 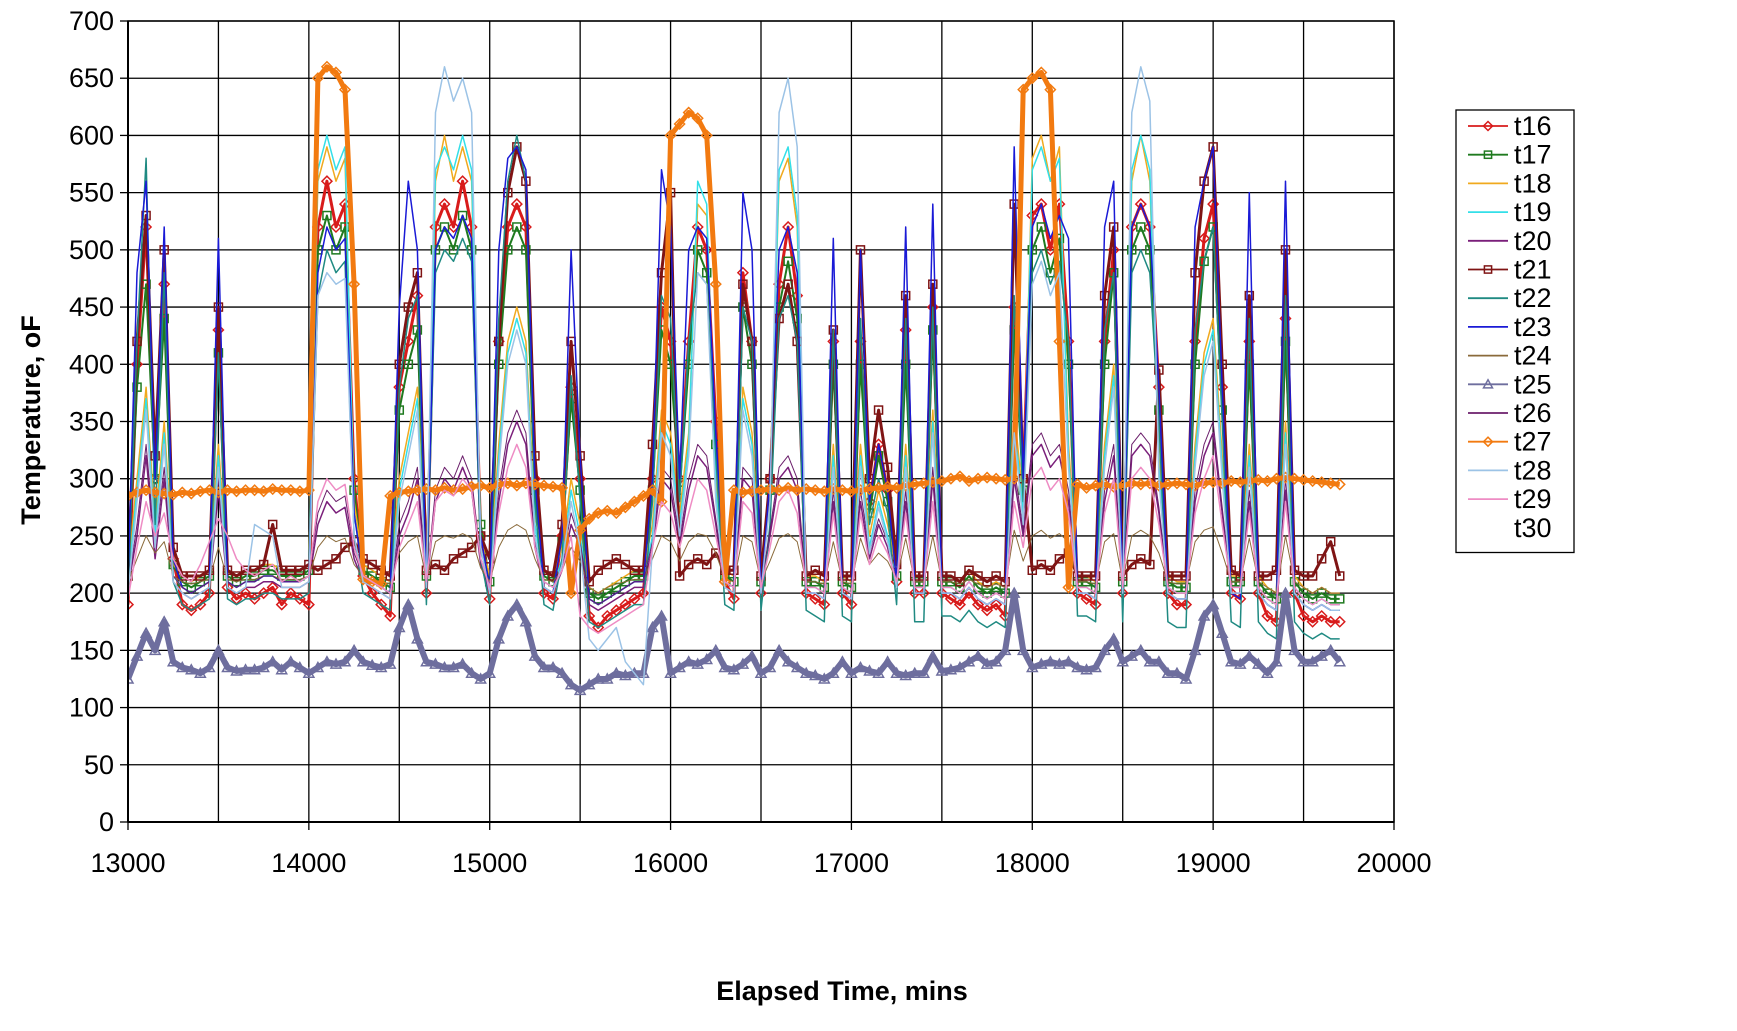 I want to click on legend-label: t28, so click(x=1533, y=470).